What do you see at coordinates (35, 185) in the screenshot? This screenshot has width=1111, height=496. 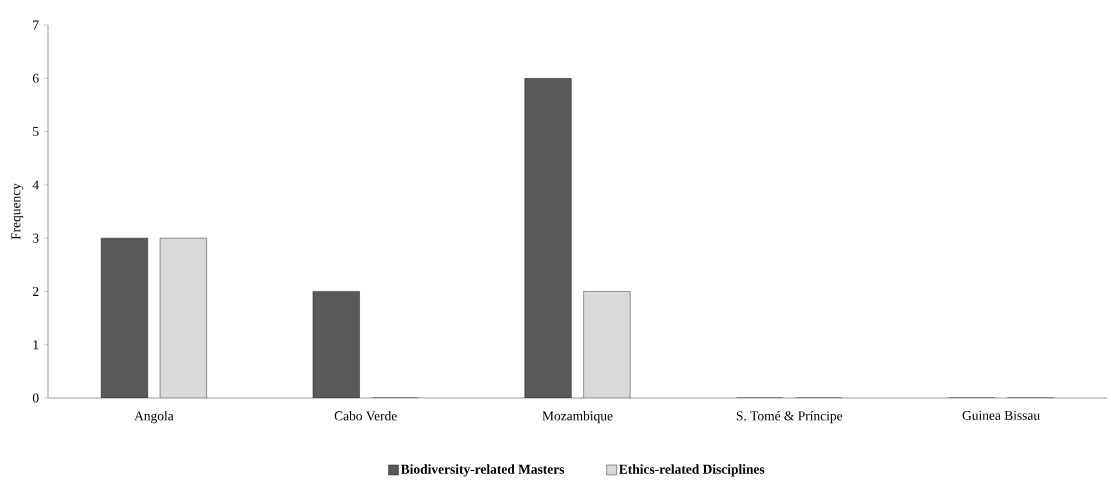 I see `y-tick-label: 4` at bounding box center [35, 185].